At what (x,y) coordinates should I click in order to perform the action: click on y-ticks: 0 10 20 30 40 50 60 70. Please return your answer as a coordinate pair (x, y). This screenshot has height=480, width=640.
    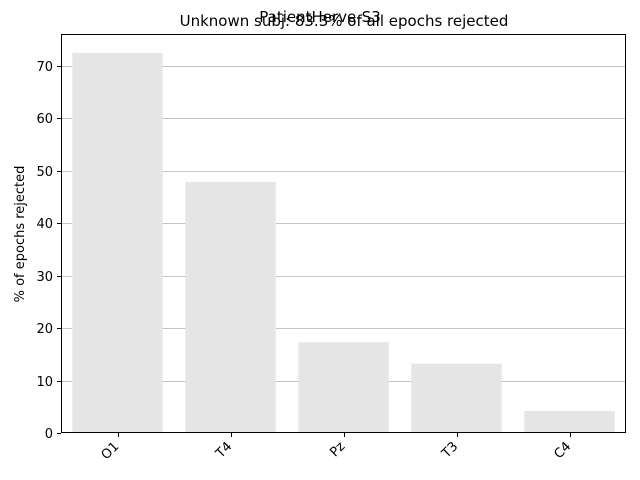
    Looking at the image, I should click on (48, 251).